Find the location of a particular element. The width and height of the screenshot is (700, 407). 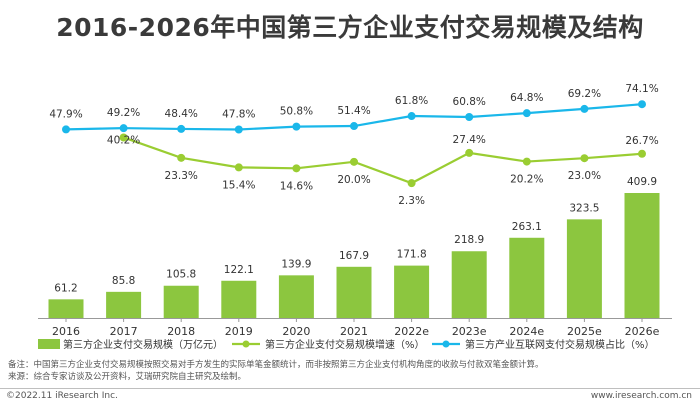

growth-data-label: 40.2% is located at coordinates (123, 141).